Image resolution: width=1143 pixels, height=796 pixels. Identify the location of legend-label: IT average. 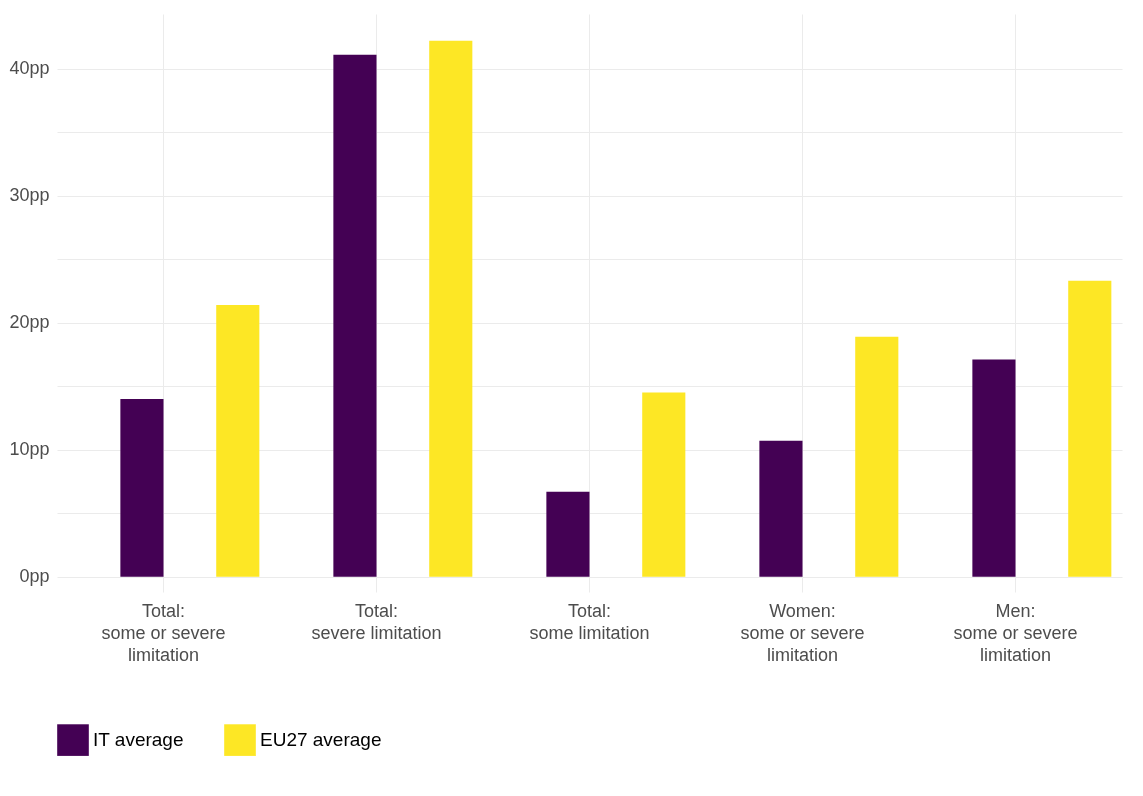
(138, 740).